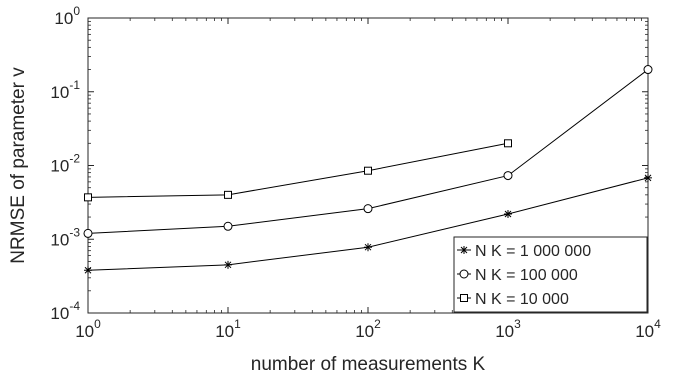  Describe the element at coordinates (97, 324) in the screenshot. I see `x-tick-exponent: 0` at that location.